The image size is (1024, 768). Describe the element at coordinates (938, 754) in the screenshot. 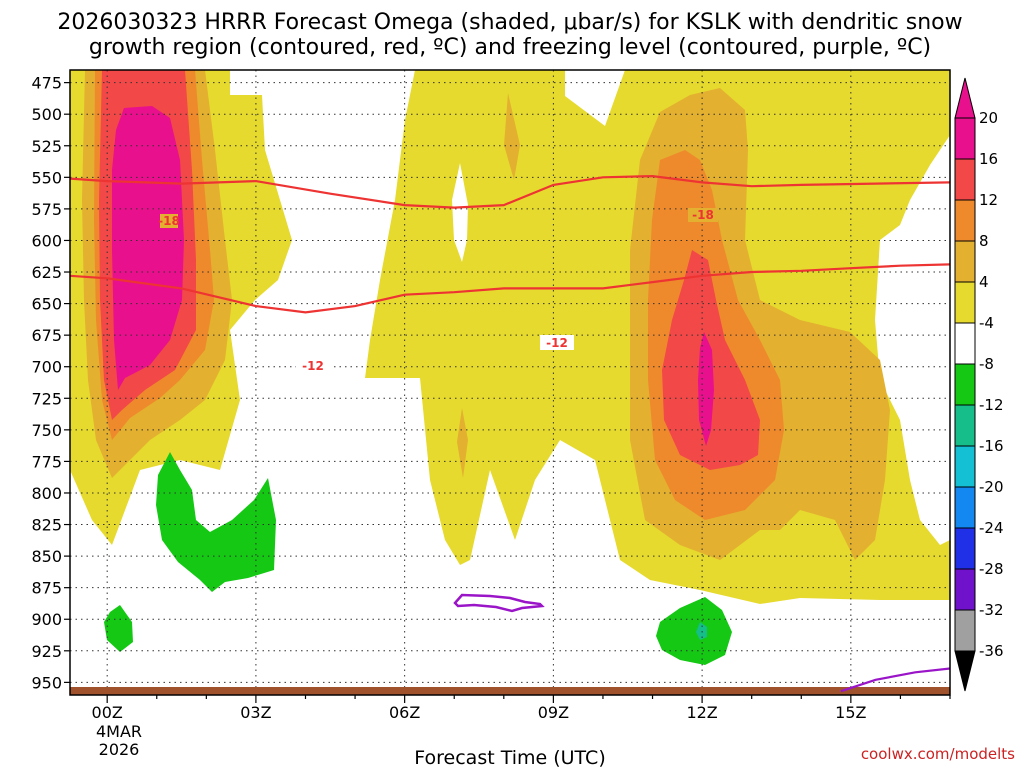

I see `credit-text: coolwx.com/modelts` at that location.